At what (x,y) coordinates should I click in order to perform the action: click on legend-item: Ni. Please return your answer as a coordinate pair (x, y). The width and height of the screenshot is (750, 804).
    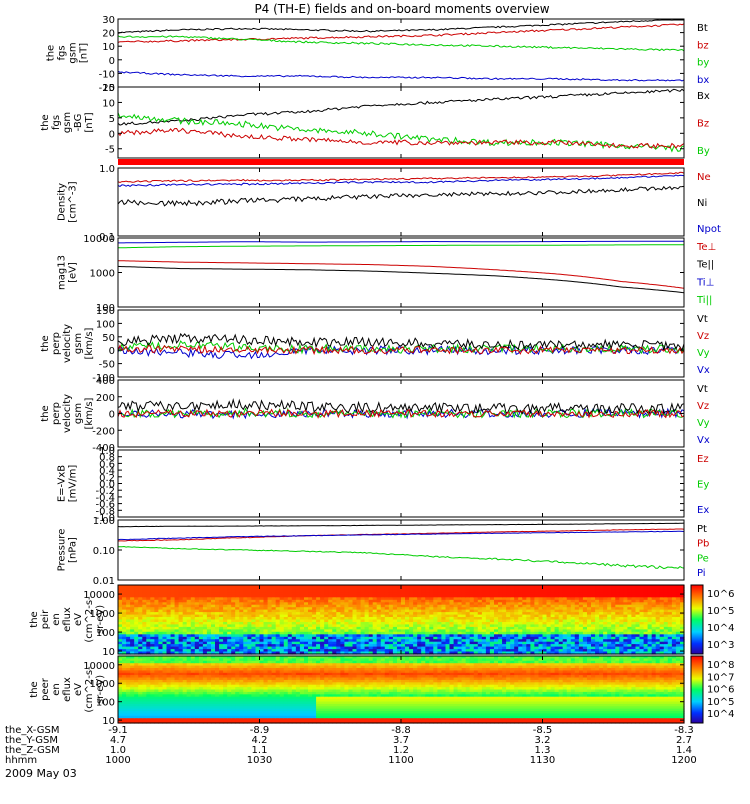
    Looking at the image, I should click on (702, 203).